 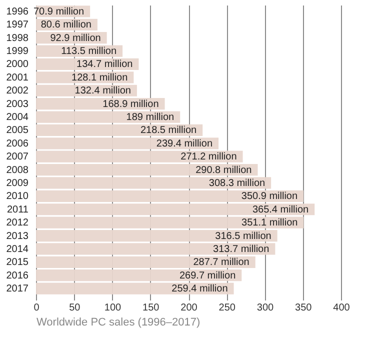 What do you see at coordinates (17, 118) in the screenshot?
I see `y-tick-label: 2004` at bounding box center [17, 118].